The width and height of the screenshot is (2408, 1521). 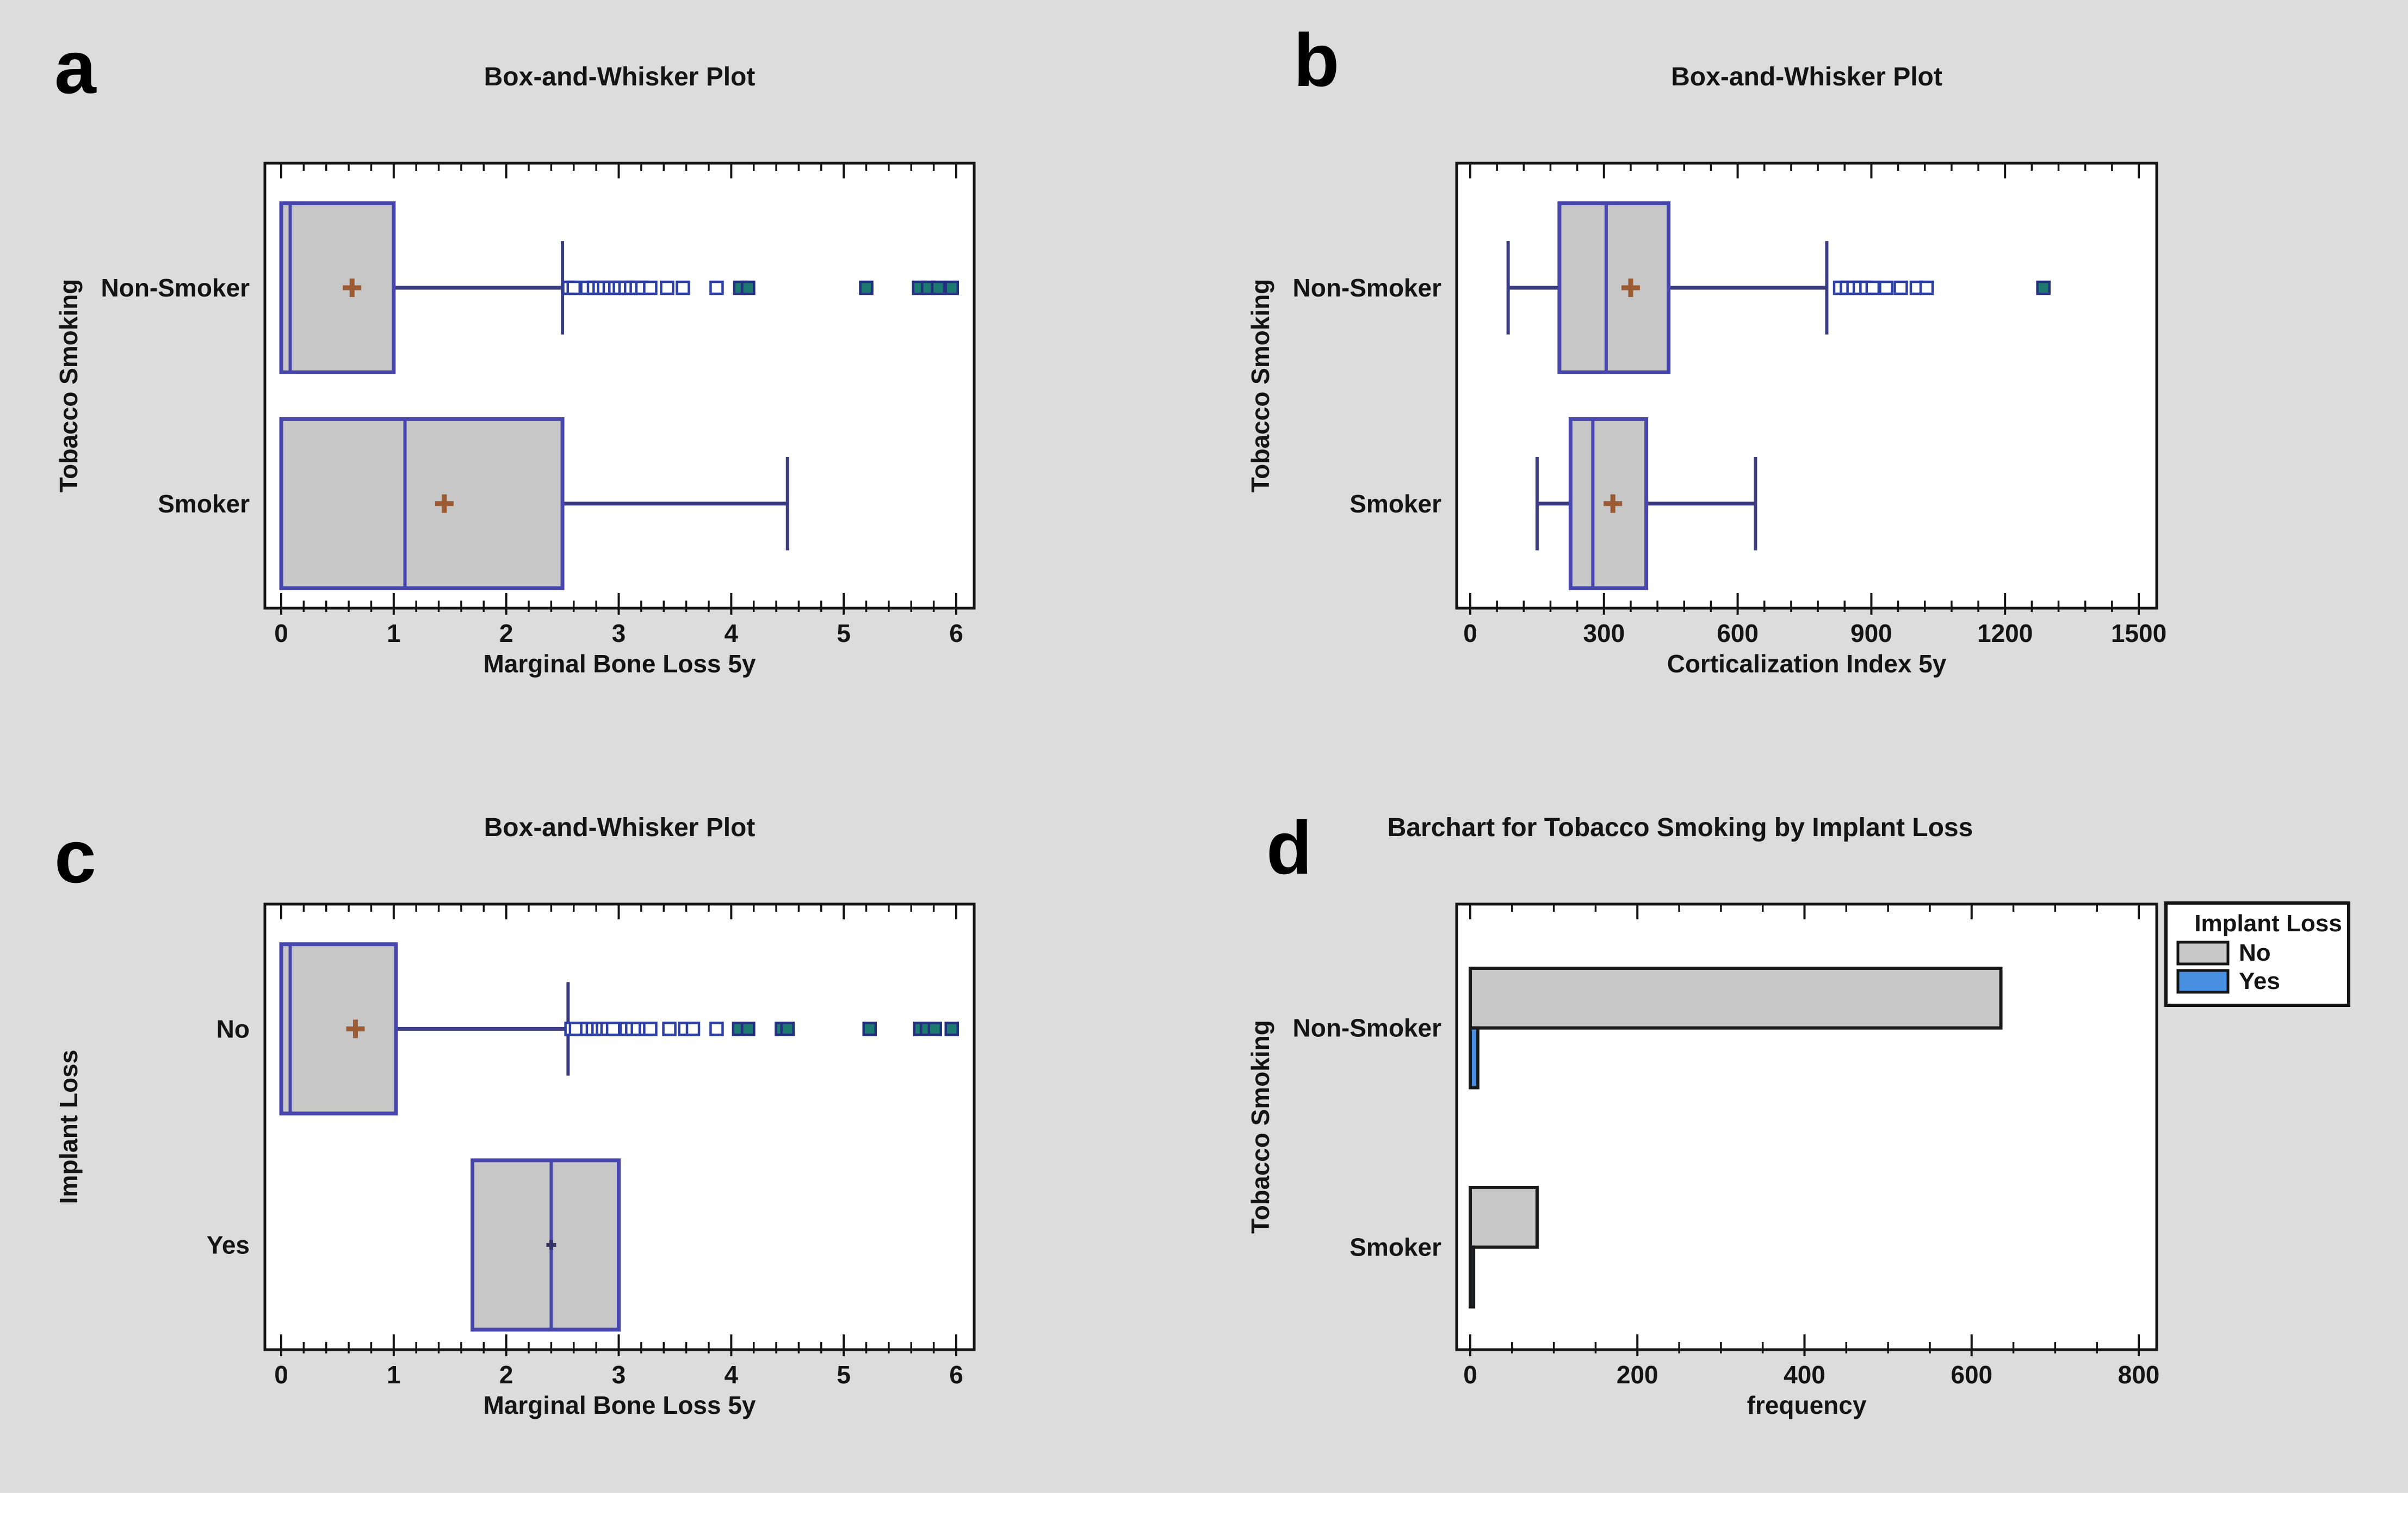 I want to click on x-tick-label: 400, so click(x=1804, y=1375).